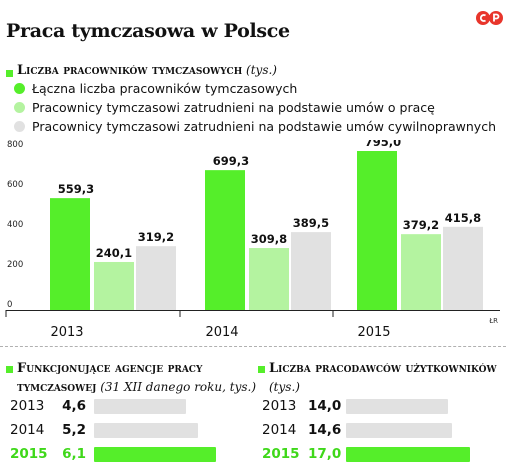 This screenshot has width=506, height=474. What do you see at coordinates (493, 321) in the screenshot?
I see `source-label: ŁR` at bounding box center [493, 321].